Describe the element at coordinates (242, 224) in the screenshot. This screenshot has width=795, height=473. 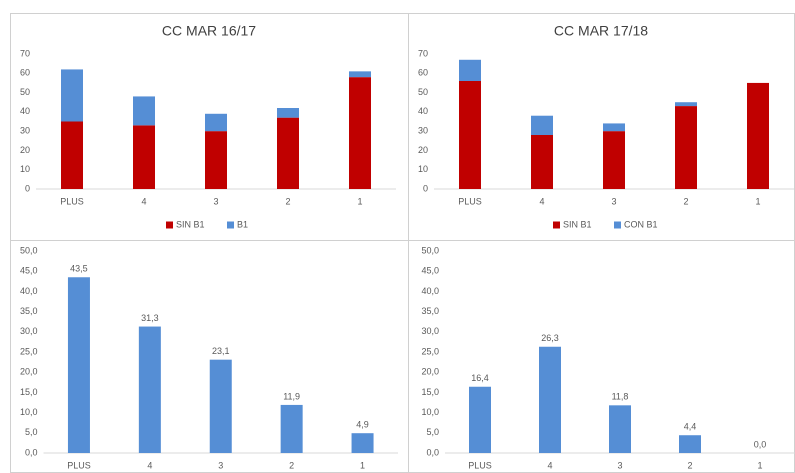
I see `legend-label: B1` at that location.